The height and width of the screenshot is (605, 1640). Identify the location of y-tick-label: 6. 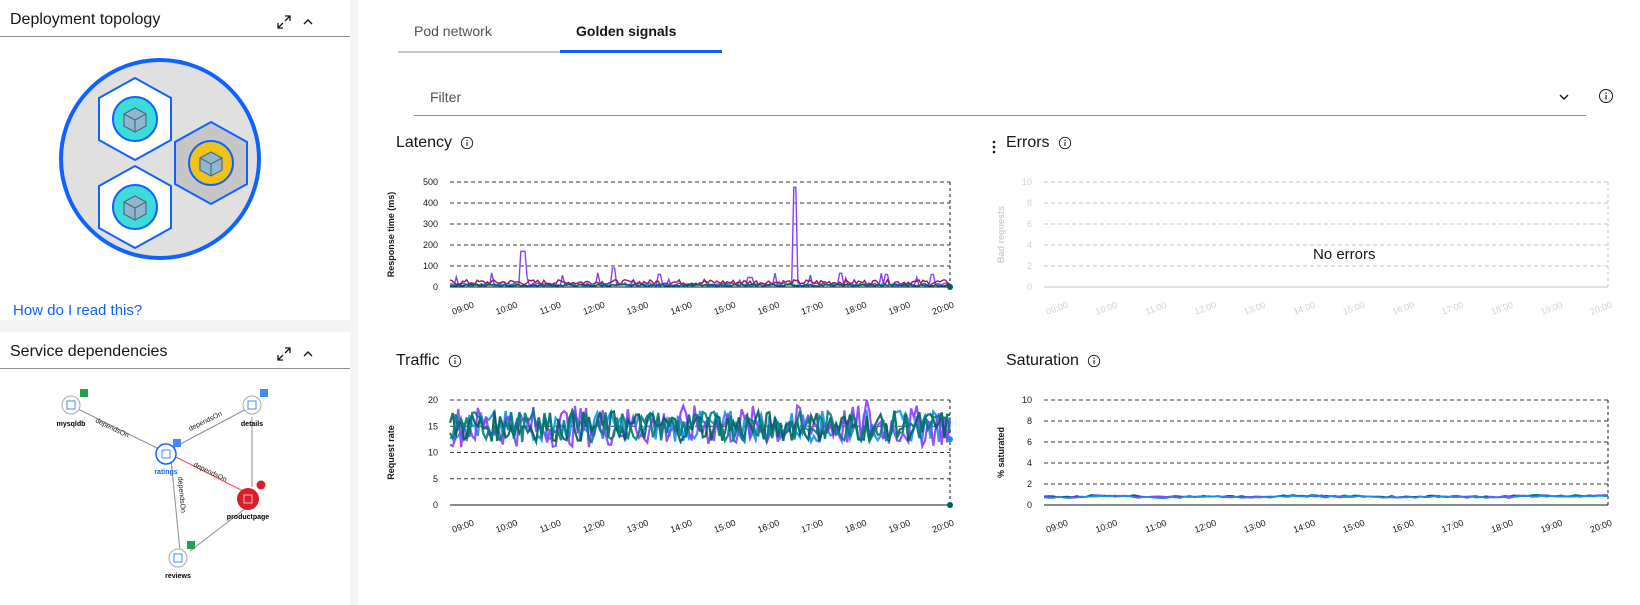
(1029, 224).